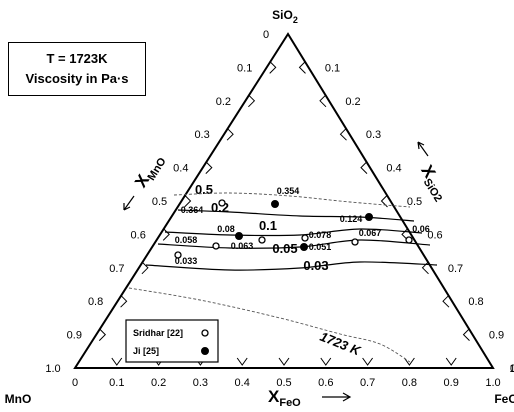 This screenshot has height=412, width=514. I want to click on sio2-tick-label: 0.4, so click(393, 169).